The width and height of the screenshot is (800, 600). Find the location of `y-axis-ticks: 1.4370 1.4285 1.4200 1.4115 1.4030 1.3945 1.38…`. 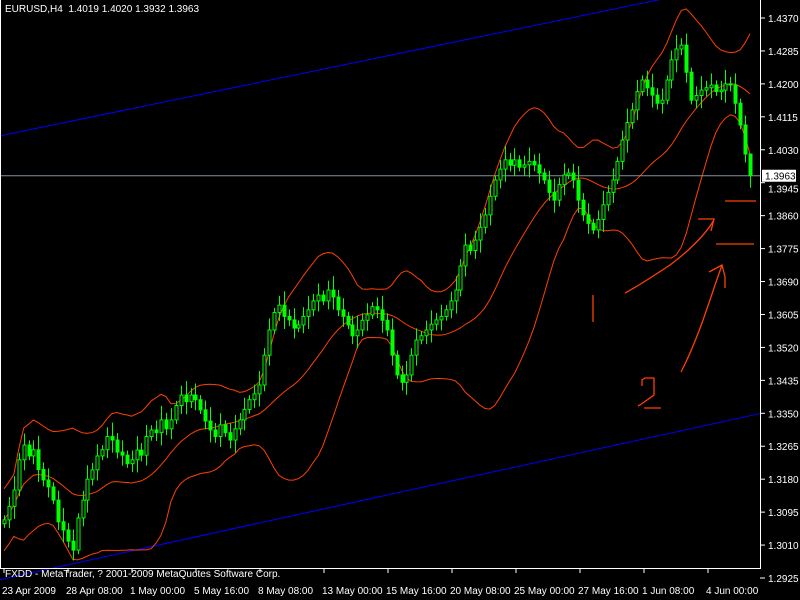

y-axis-ticks: 1.4370 1.4285 1.4200 1.4115 1.4030 1.3945 1.38… is located at coordinates (779, 299).